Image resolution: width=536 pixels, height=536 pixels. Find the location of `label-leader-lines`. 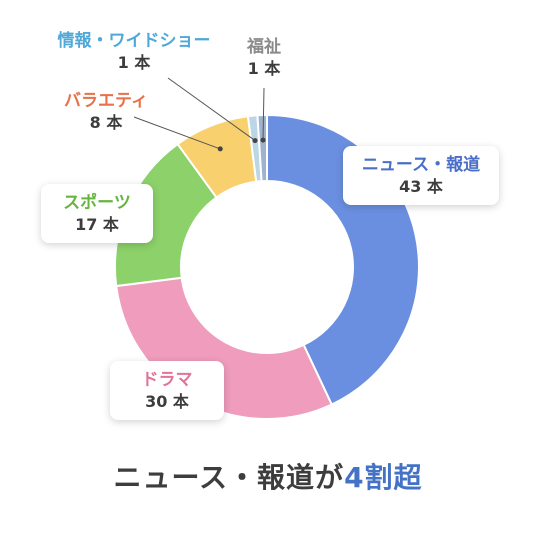

label-leader-lines is located at coordinates (199, 114).